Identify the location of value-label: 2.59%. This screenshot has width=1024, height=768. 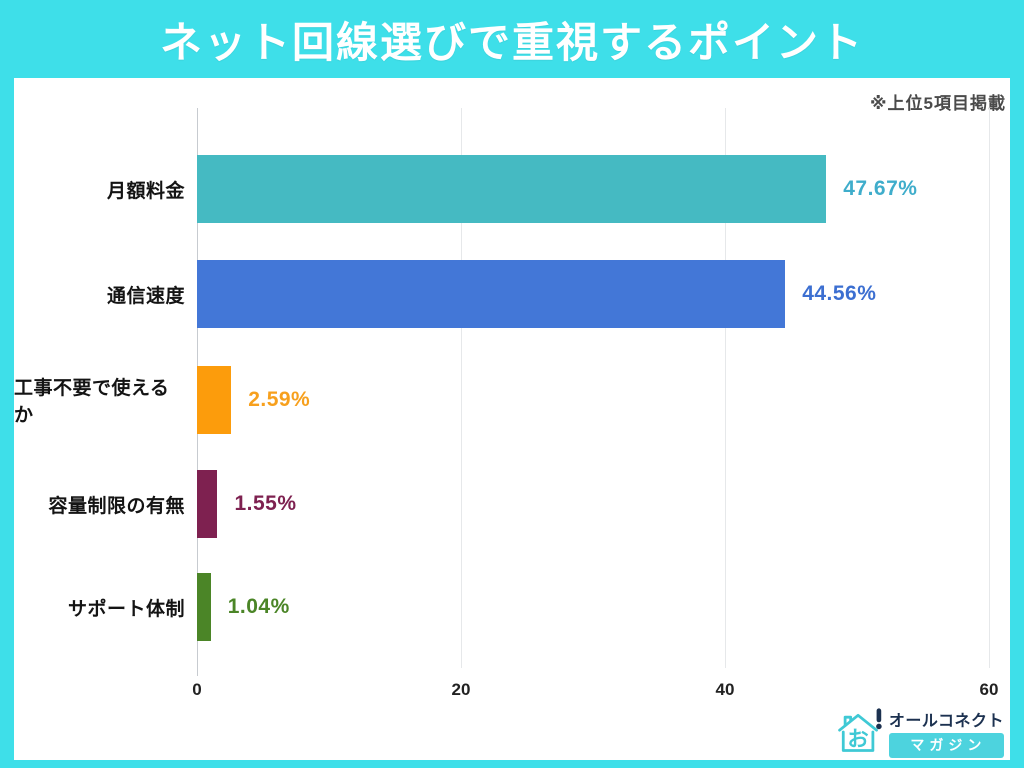
(279, 399).